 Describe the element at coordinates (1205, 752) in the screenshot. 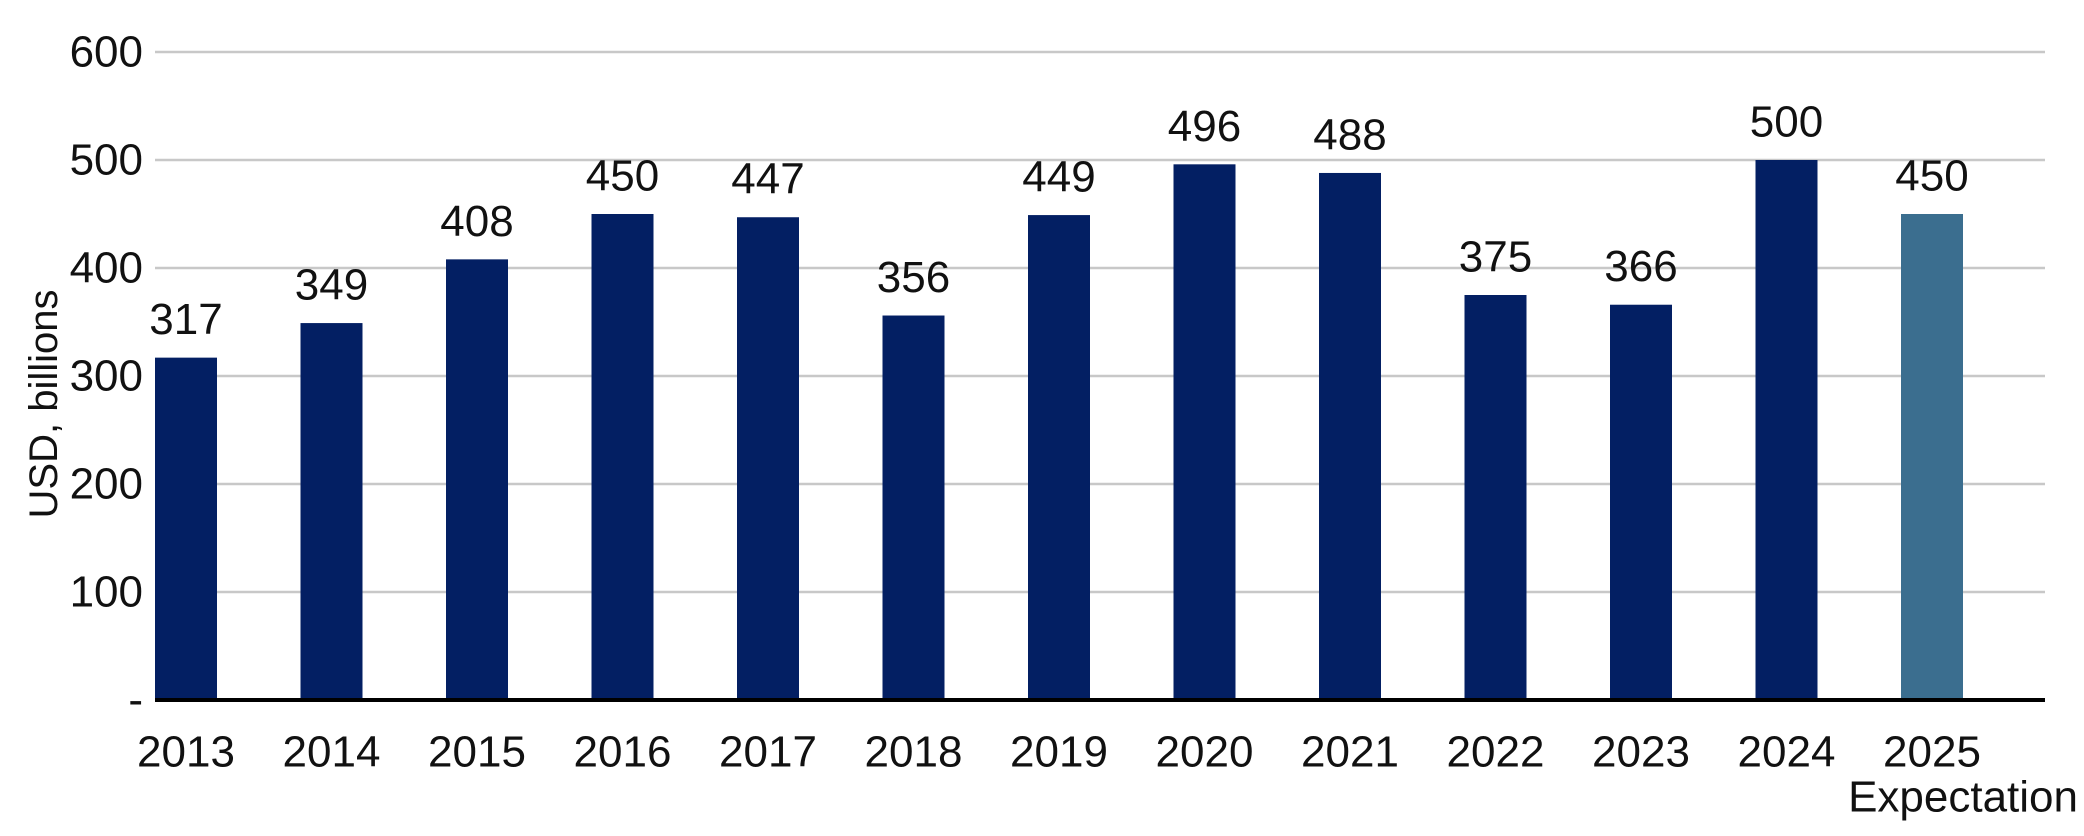

I see `x-tick-label: 2020` at that location.